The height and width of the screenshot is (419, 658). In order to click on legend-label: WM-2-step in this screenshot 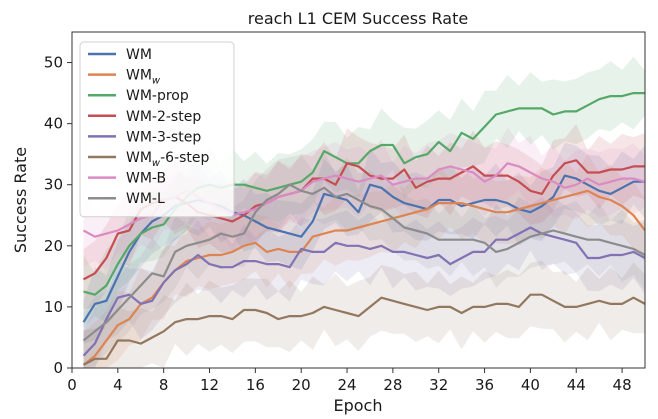, I will do `click(163, 117)`.